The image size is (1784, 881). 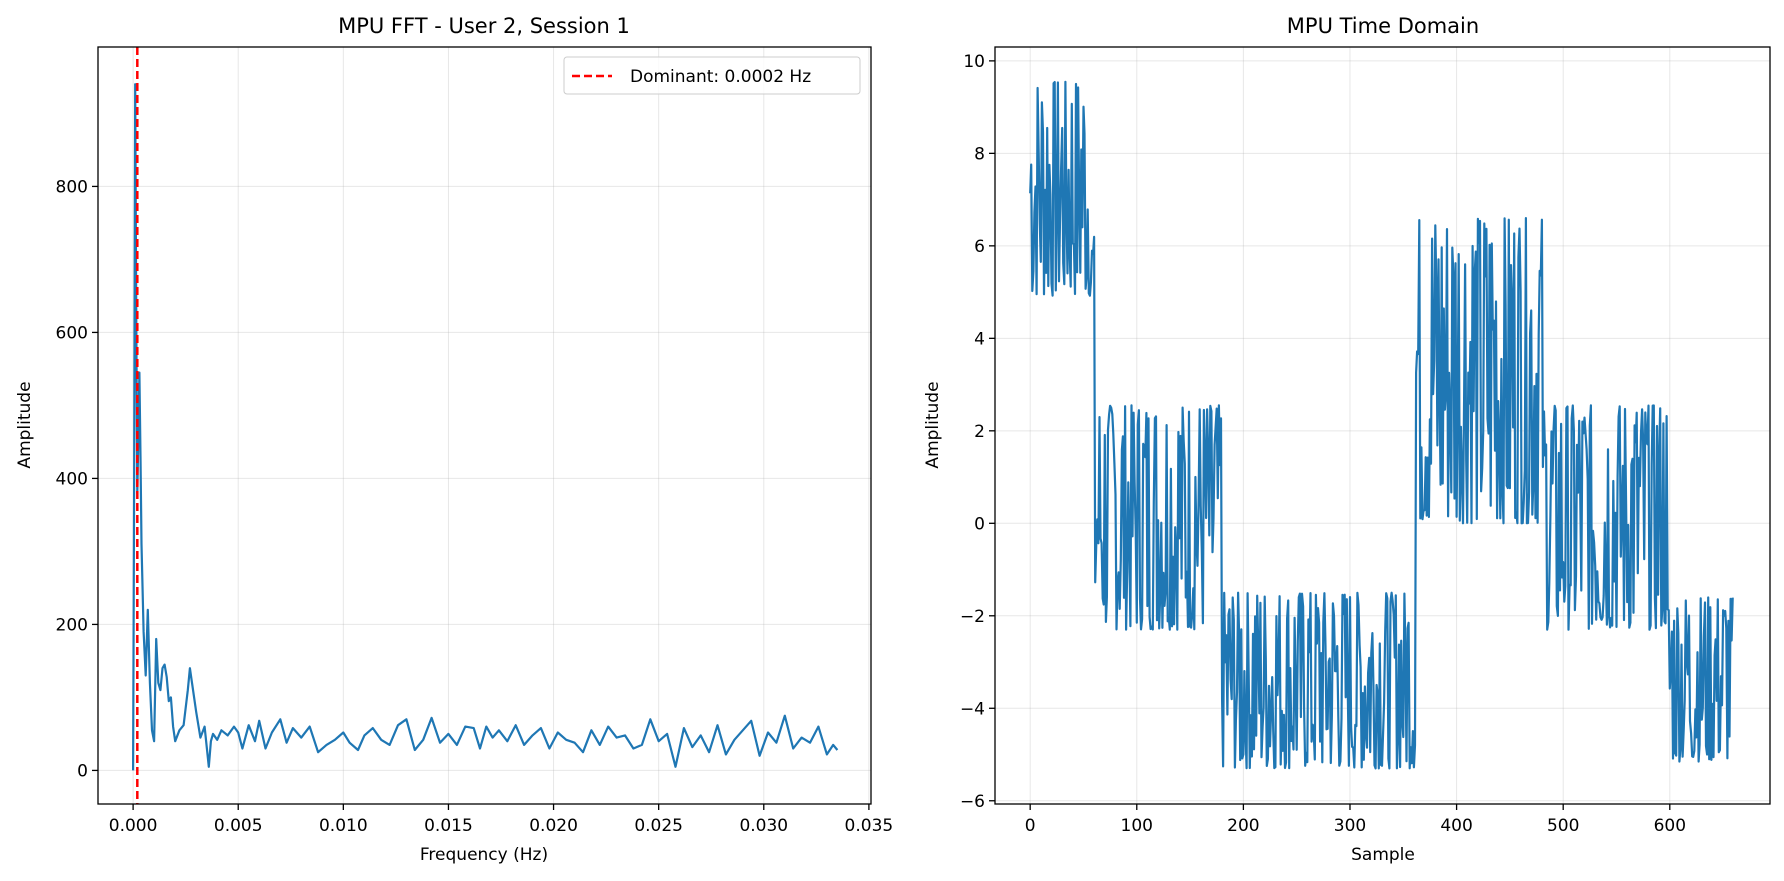 I want to click on x-tick-label: 0.020, so click(x=553, y=826).